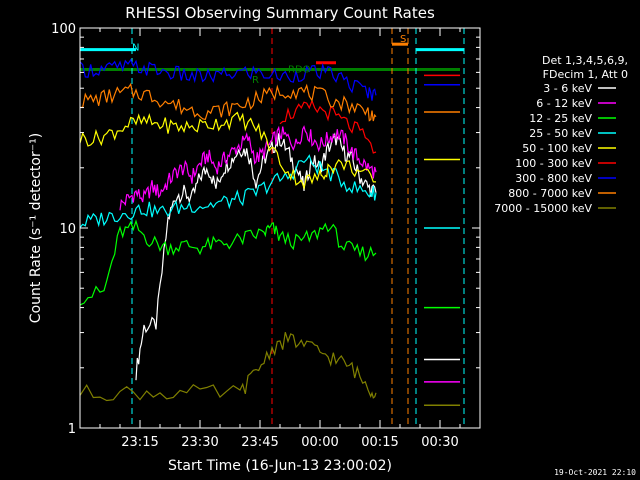  What do you see at coordinates (67, 229) in the screenshot?
I see `y-tick-label: 10` at bounding box center [67, 229].